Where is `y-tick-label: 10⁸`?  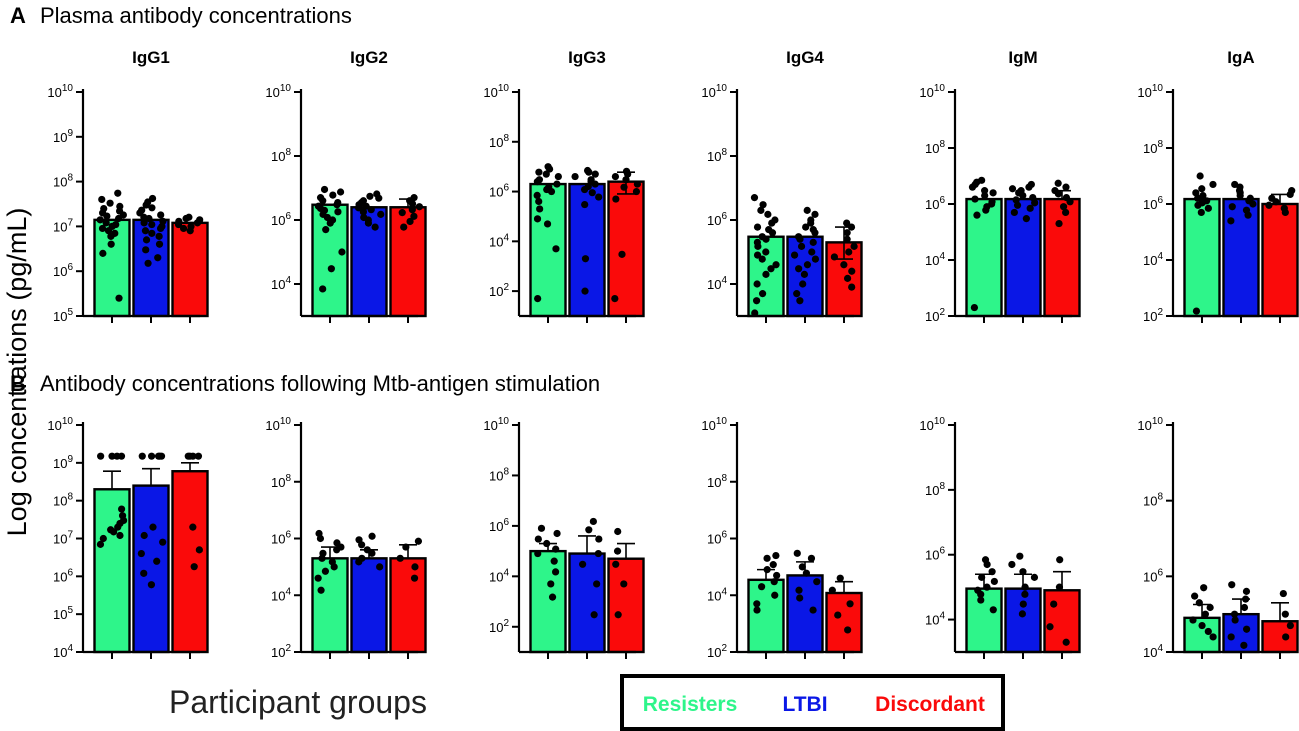
y-tick-label: 10⁸ is located at coordinates (63, 181).